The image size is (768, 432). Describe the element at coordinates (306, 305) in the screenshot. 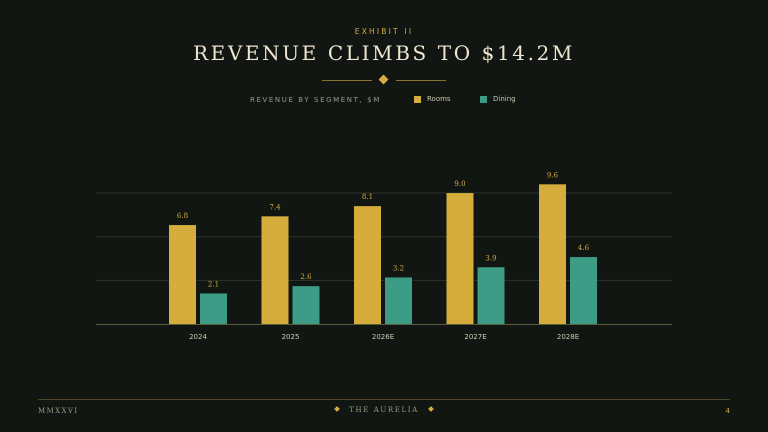

I see `bar-dining-2025` at that location.